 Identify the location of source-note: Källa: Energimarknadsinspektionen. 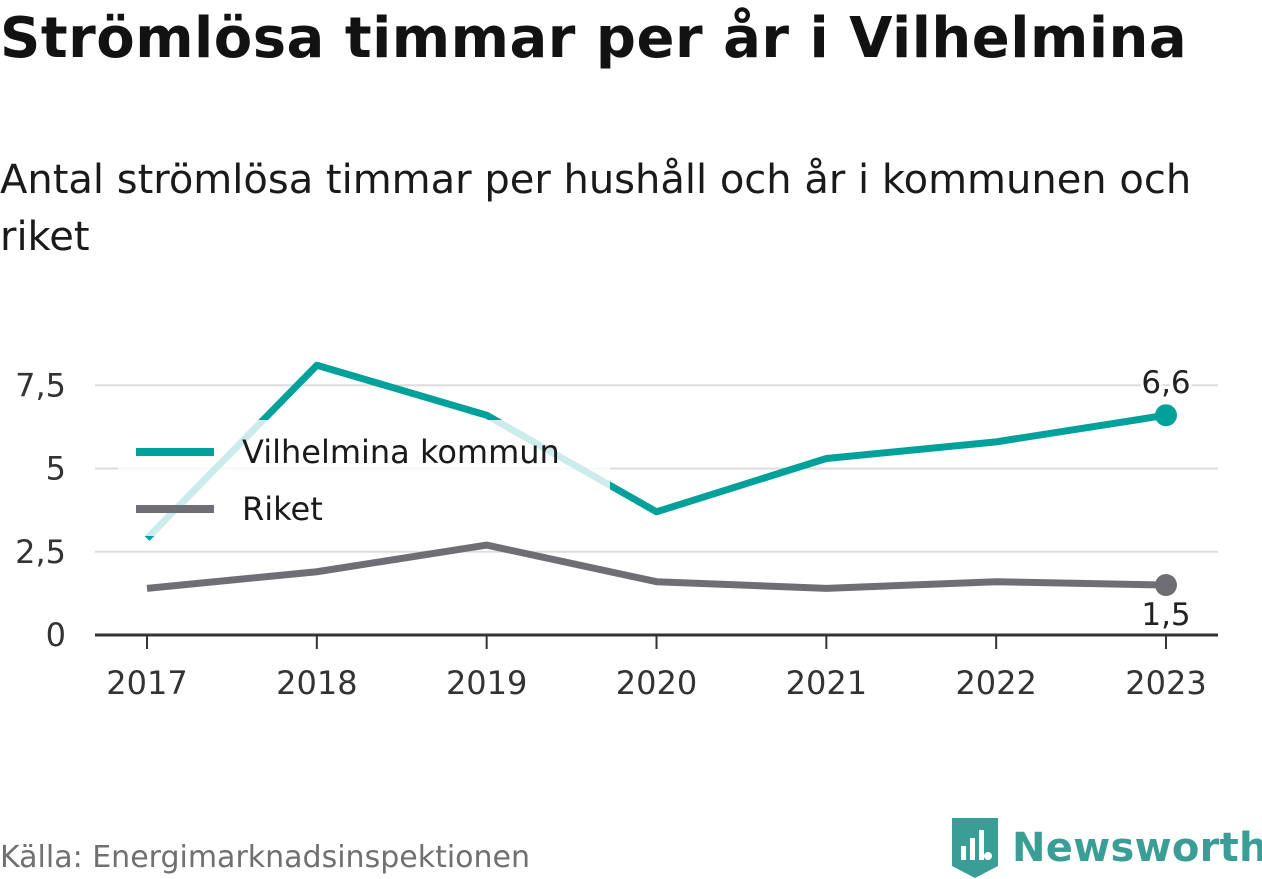
(265, 857).